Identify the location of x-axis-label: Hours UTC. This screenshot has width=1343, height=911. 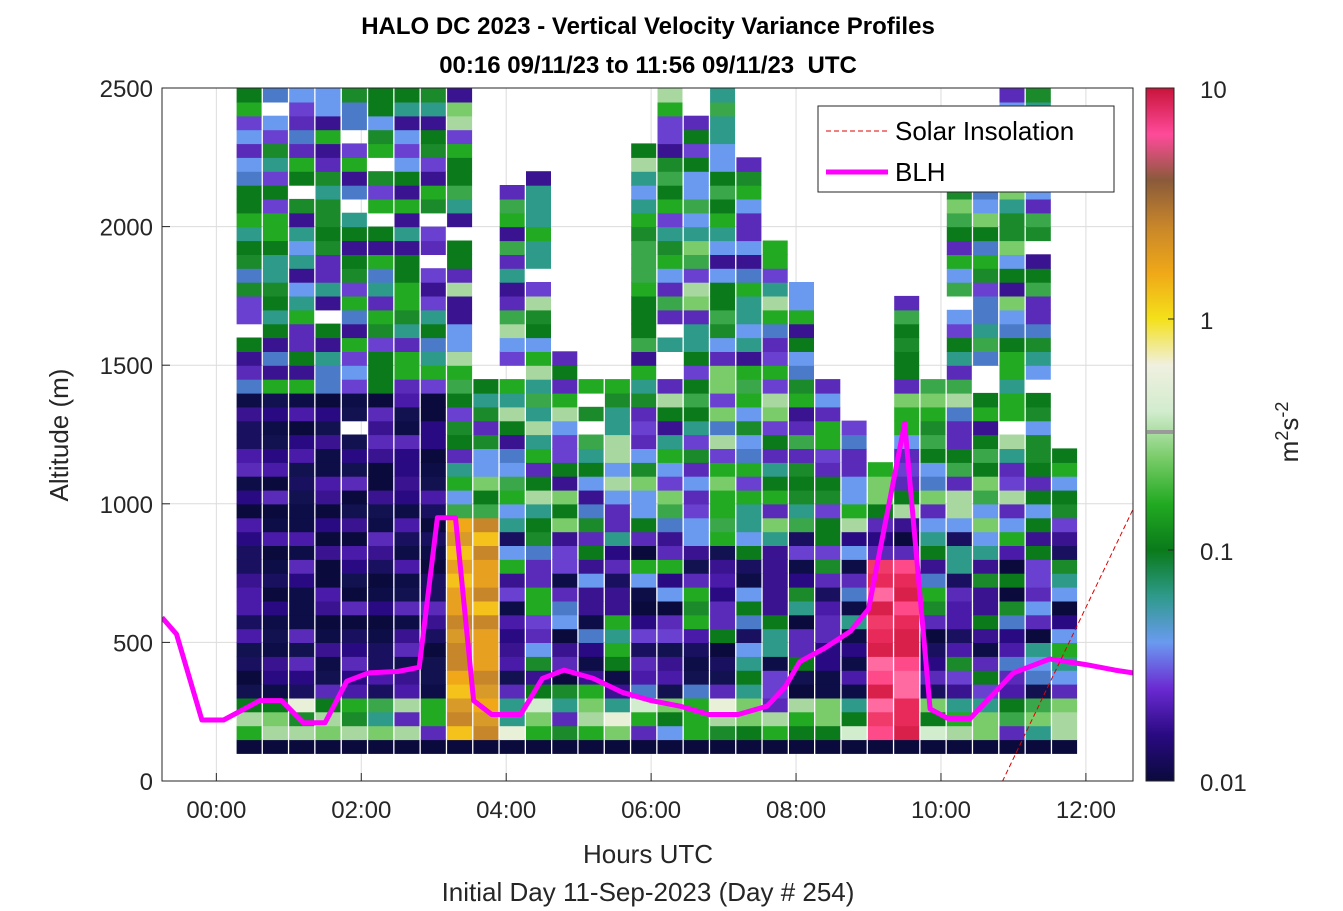
(648, 854).